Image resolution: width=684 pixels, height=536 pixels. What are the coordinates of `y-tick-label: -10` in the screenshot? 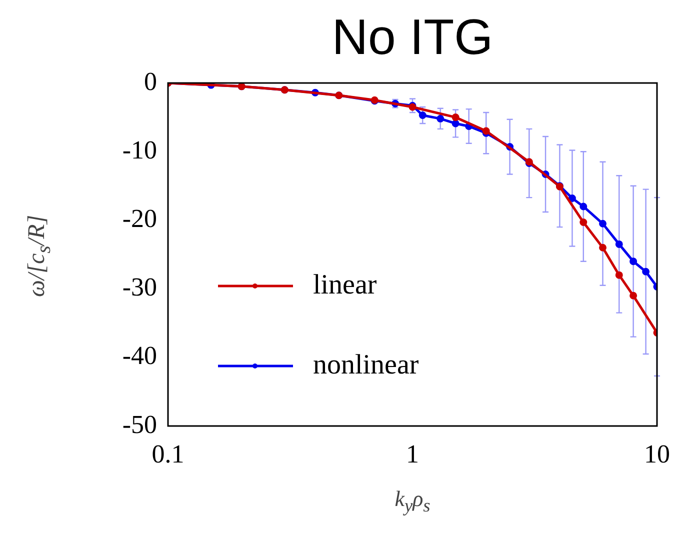 It's located at (139, 149).